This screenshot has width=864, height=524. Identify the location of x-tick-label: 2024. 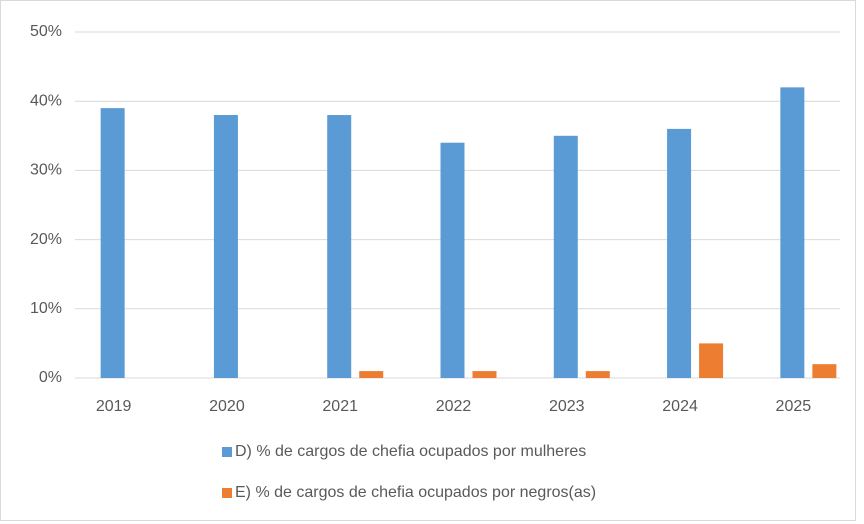
(680, 406).